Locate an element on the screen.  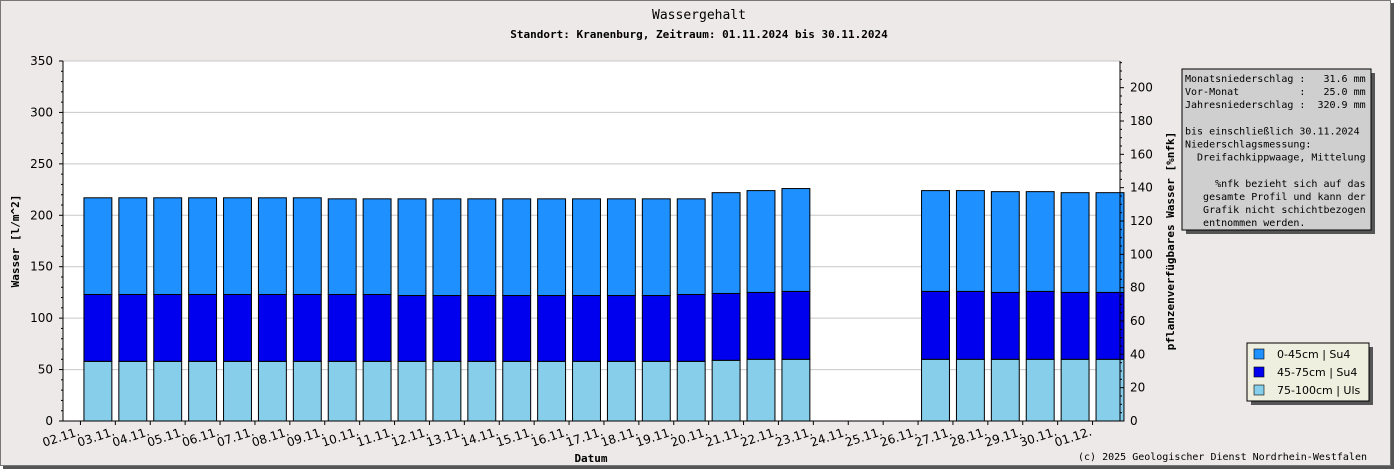
legend: 0-45cm | Su4 45-75cm | Su4 75-100cm | Uls is located at coordinates (1309, 373).